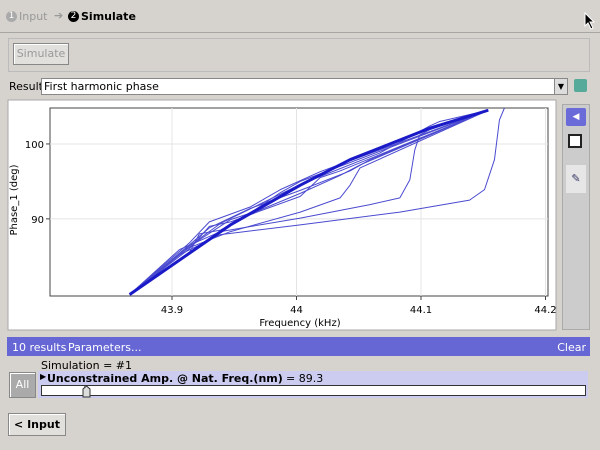 This screenshot has width=600, height=450. I want to click on expand-arrow: ▶, so click(43, 376).